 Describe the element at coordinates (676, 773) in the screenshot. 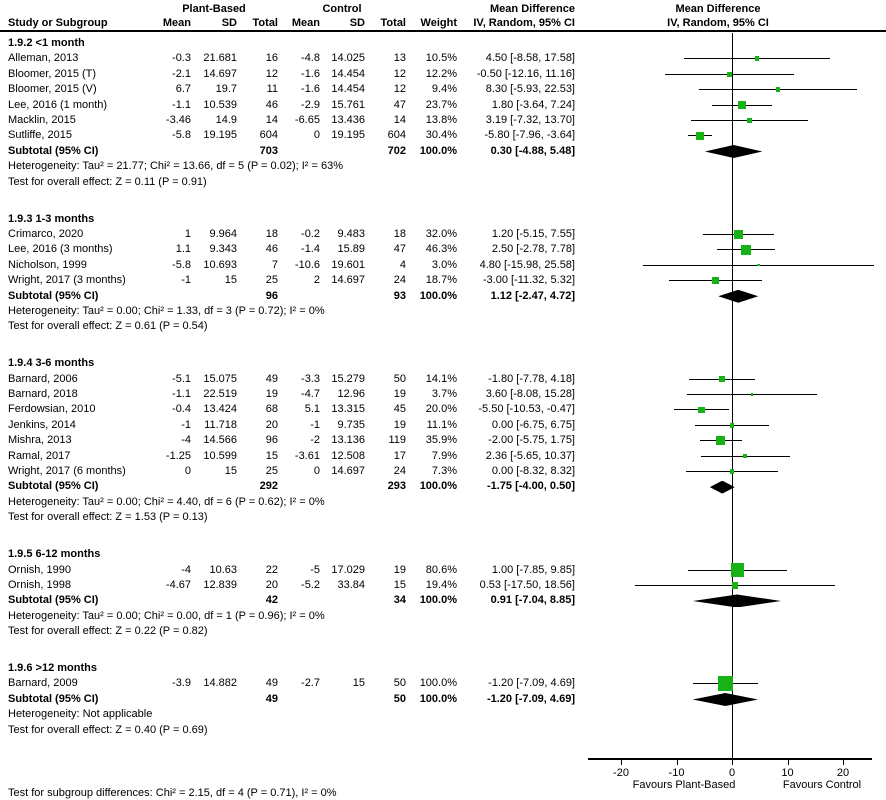

I see `axis-tick-label: -10` at that location.